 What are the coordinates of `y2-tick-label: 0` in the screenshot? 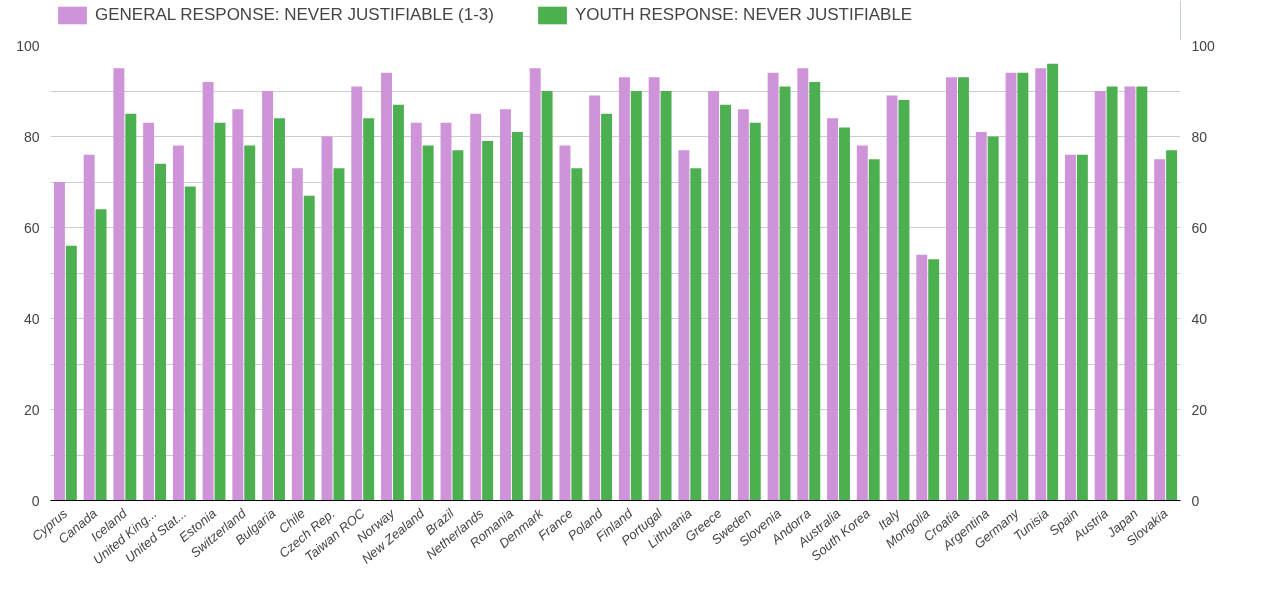 It's located at (1195, 500).